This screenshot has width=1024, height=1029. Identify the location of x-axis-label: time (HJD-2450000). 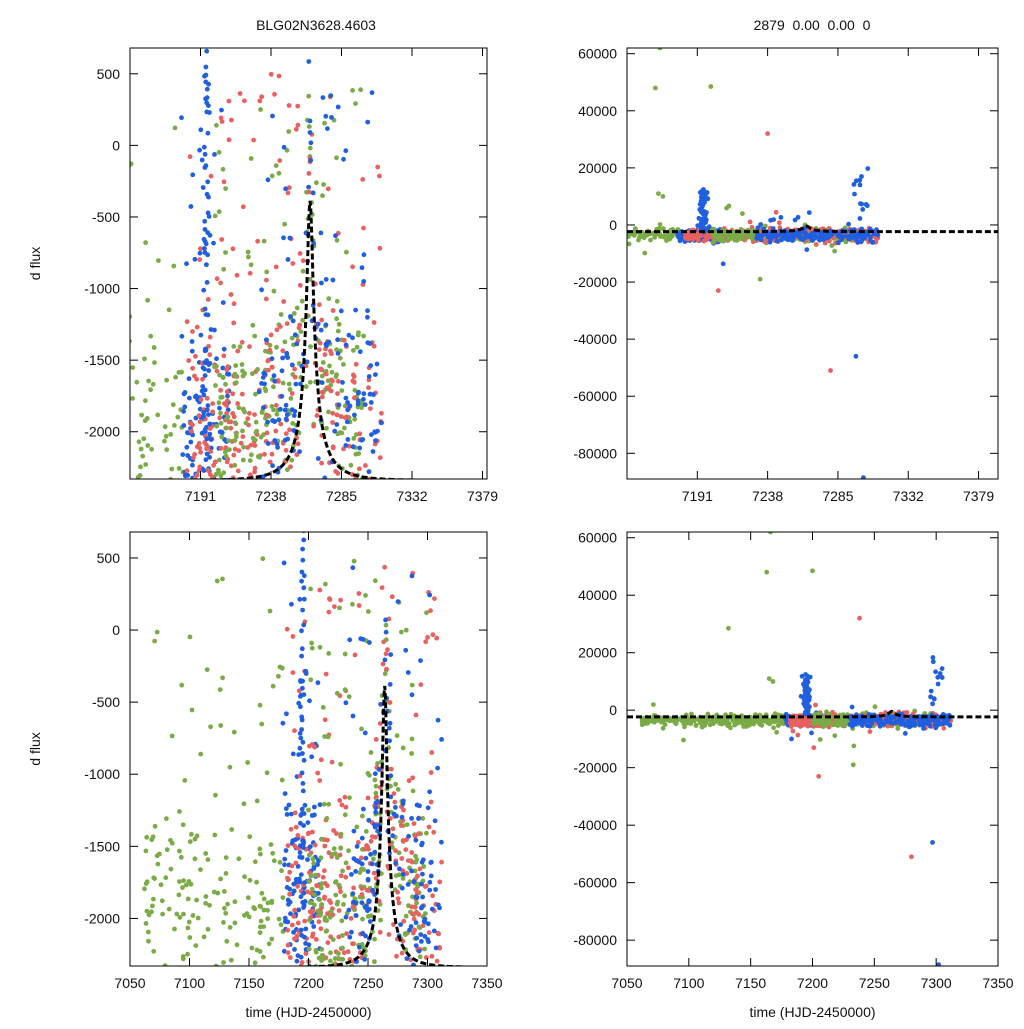
(812, 1012).